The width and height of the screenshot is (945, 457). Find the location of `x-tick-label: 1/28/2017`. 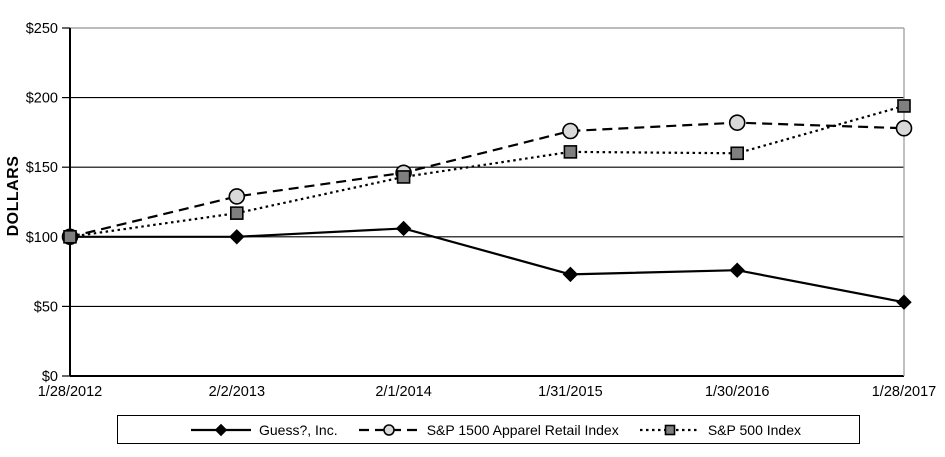

x-tick-label: 1/28/2017 is located at coordinates (904, 392).